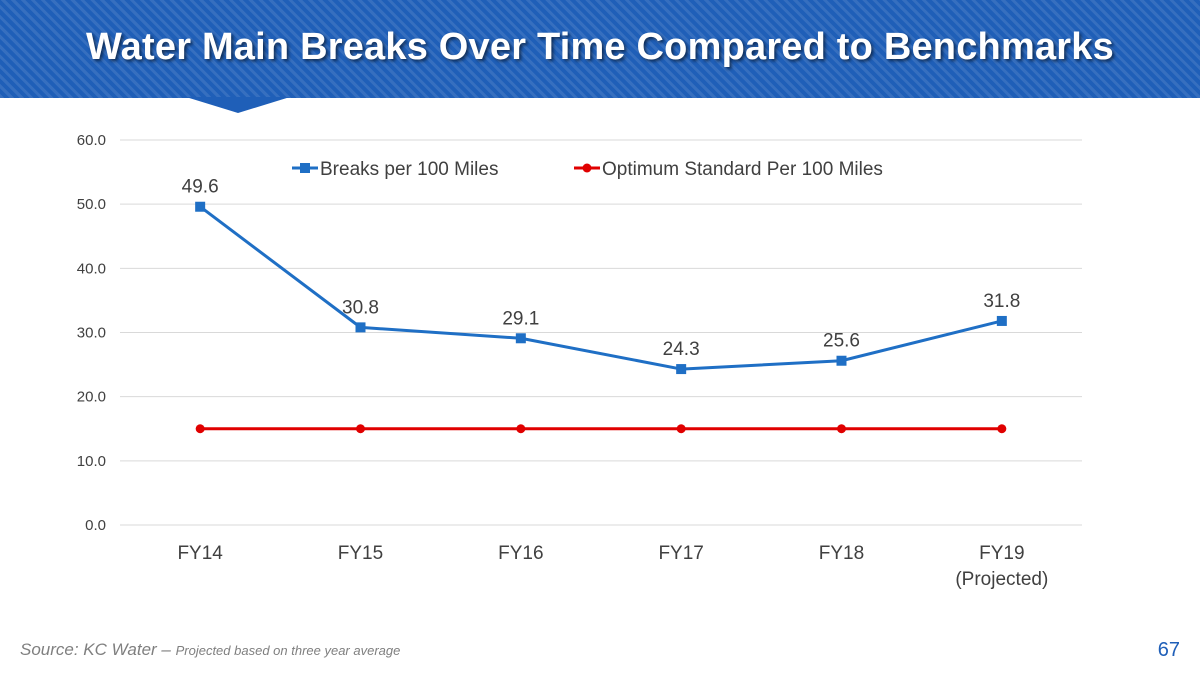 The width and height of the screenshot is (1200, 675). Describe the element at coordinates (200, 553) in the screenshot. I see `x-tick-label: FY14` at that location.